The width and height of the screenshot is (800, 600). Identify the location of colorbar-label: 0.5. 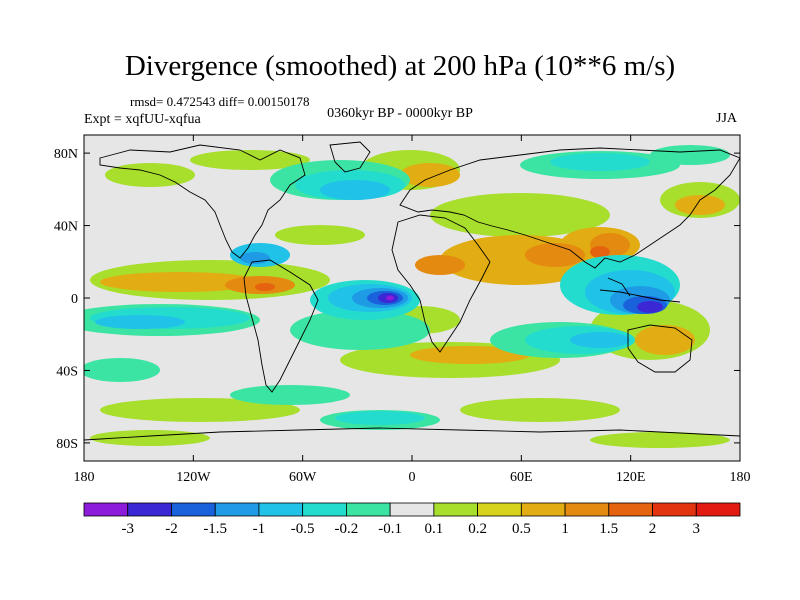
(521, 529).